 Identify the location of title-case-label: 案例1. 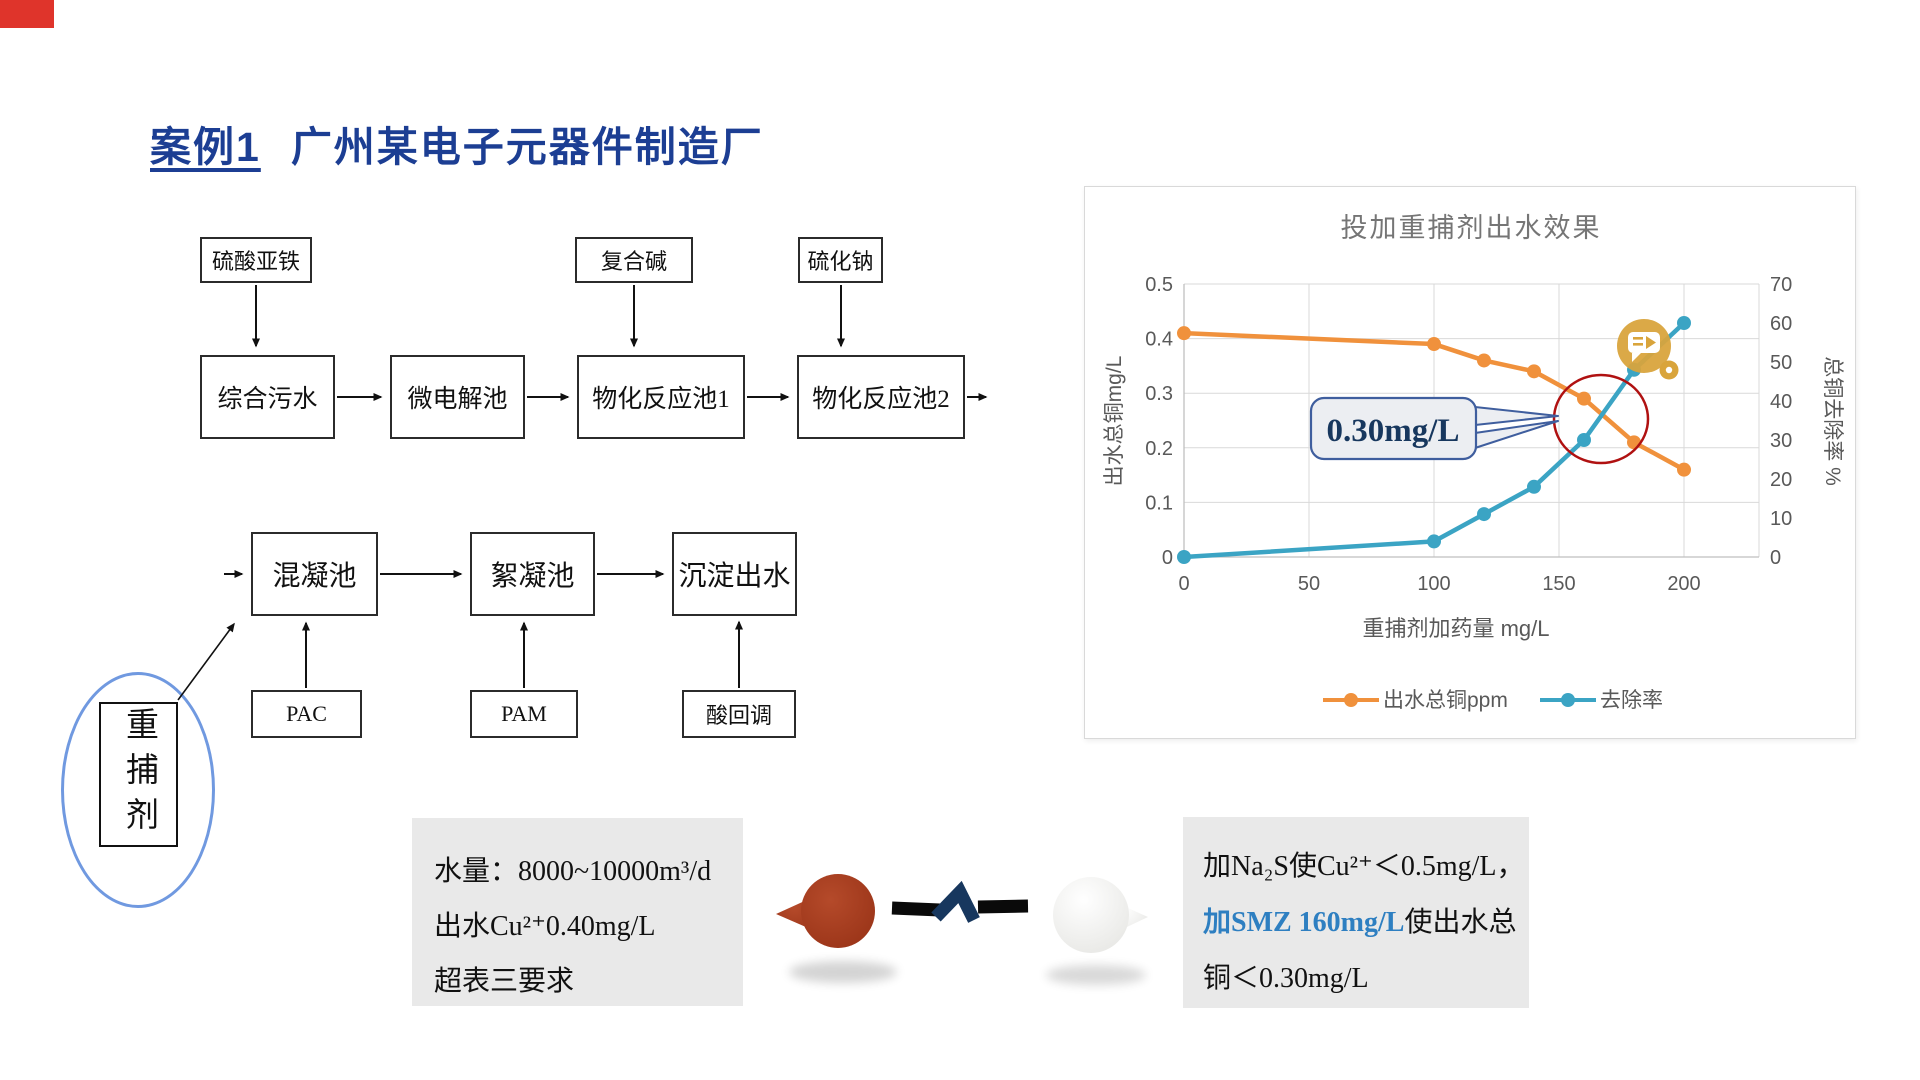
(205, 147).